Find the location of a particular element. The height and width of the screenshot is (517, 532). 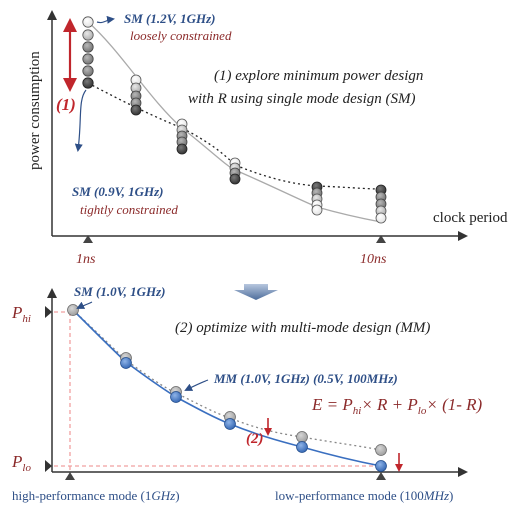

range-arrow-down-icon is located at coordinates (70, 85).